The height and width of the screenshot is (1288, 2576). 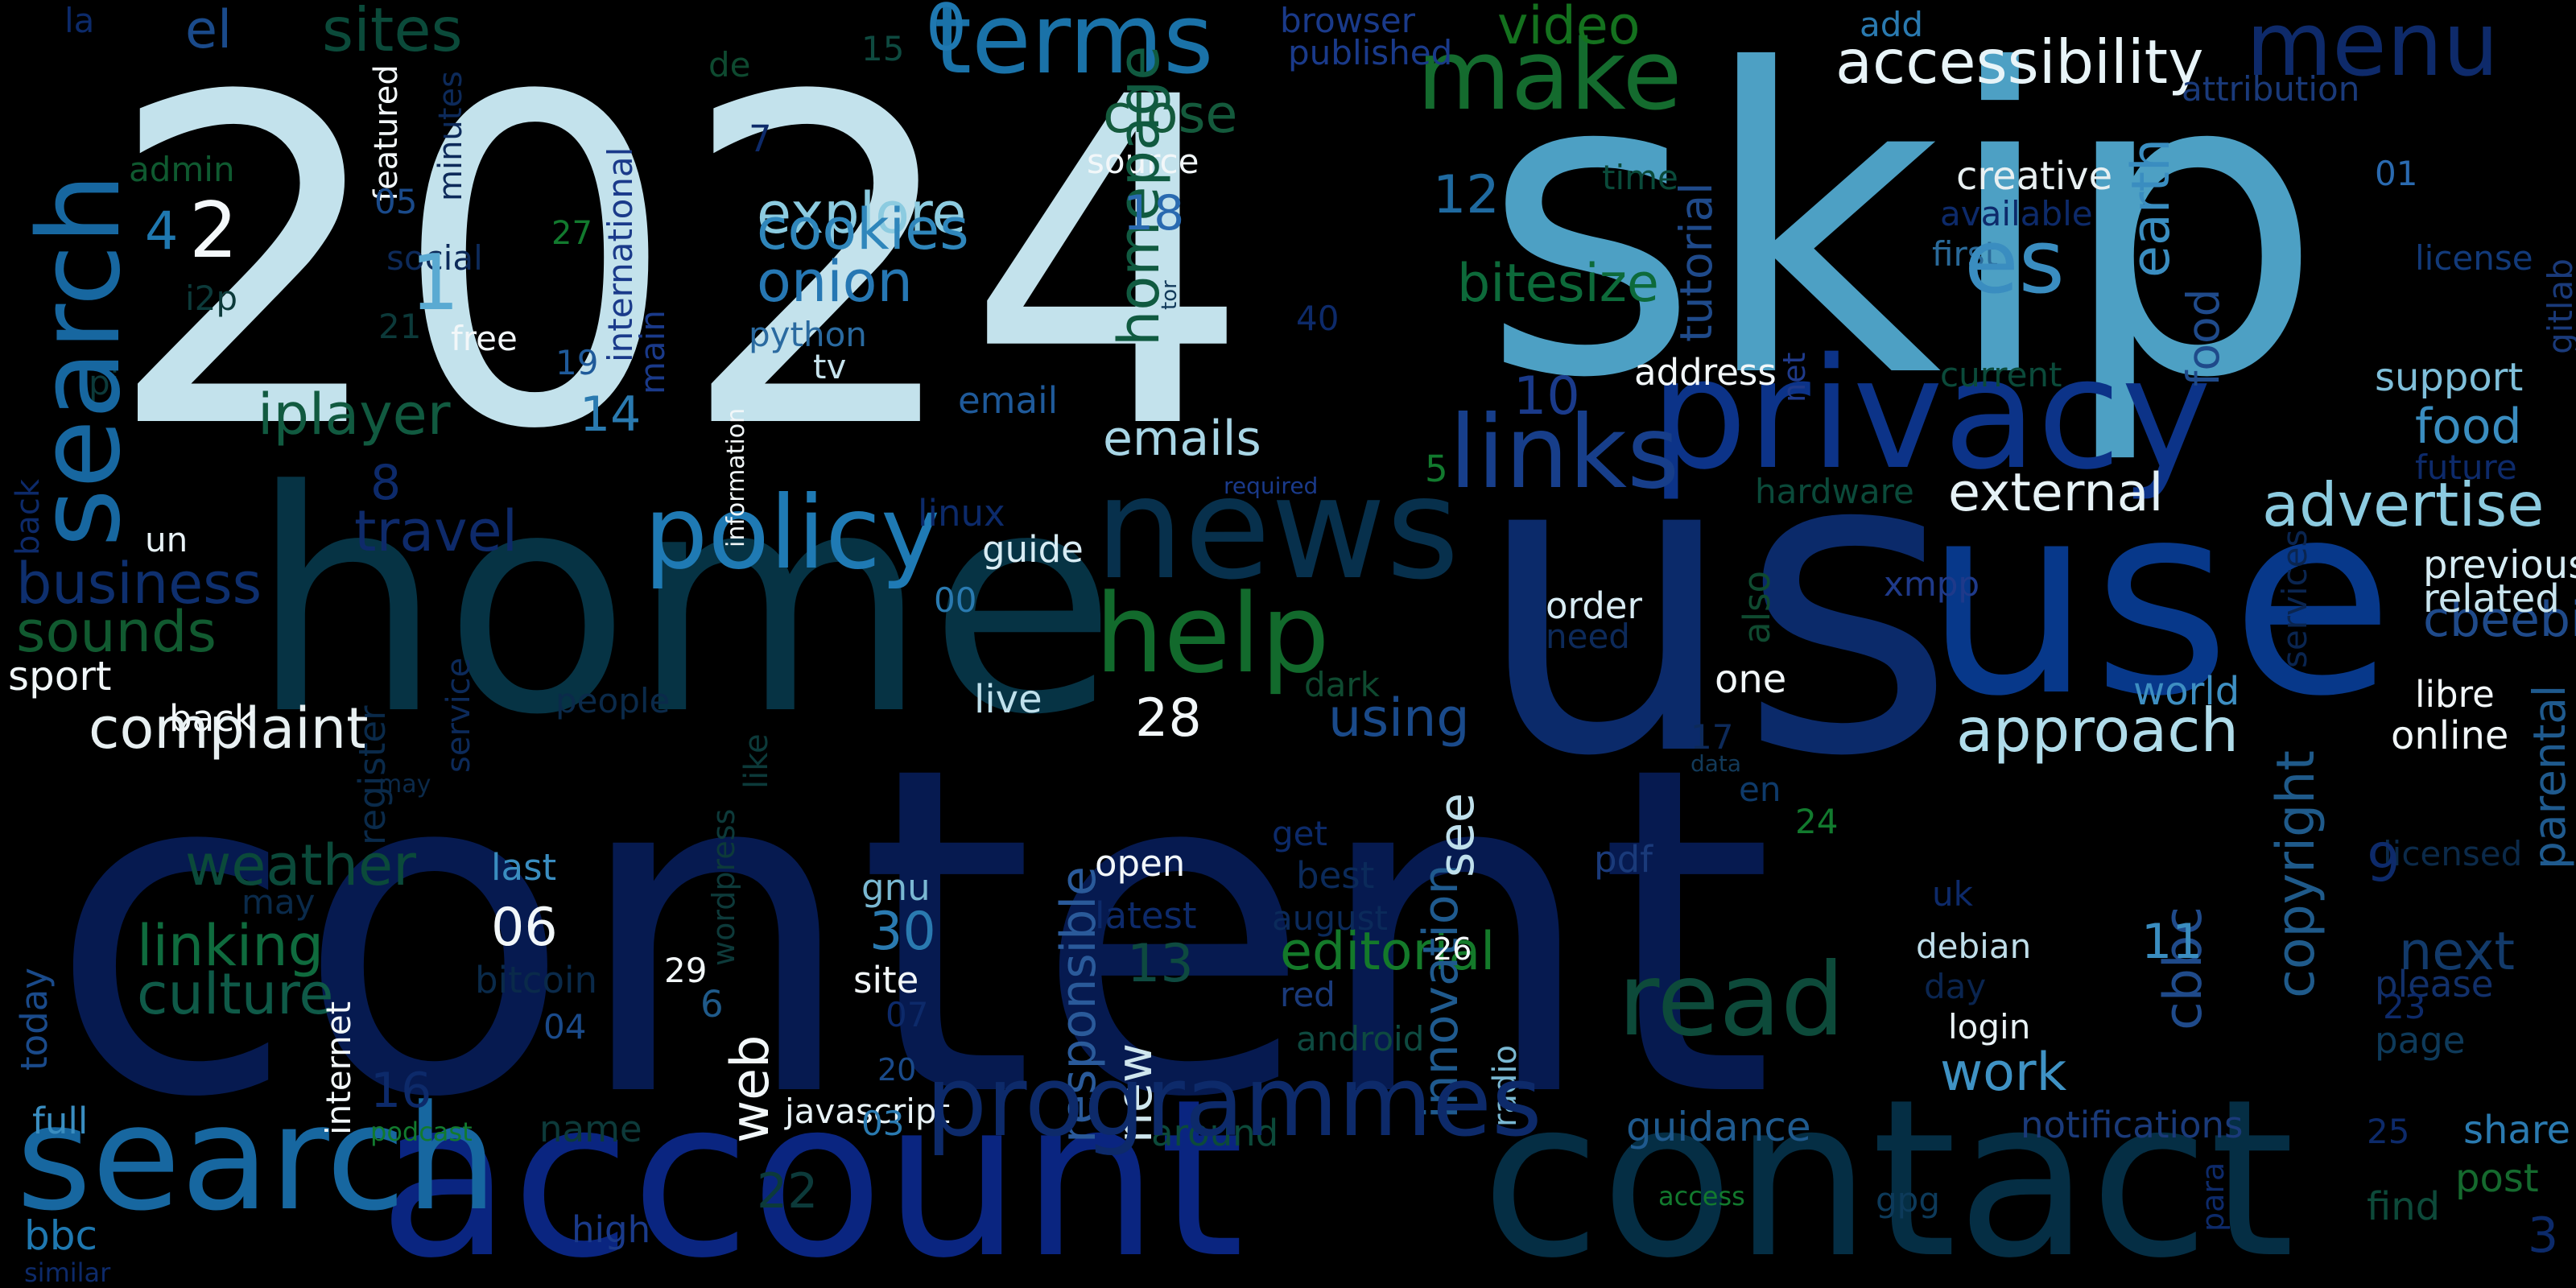 What do you see at coordinates (1564, 452) in the screenshot?
I see `word-read: links` at bounding box center [1564, 452].